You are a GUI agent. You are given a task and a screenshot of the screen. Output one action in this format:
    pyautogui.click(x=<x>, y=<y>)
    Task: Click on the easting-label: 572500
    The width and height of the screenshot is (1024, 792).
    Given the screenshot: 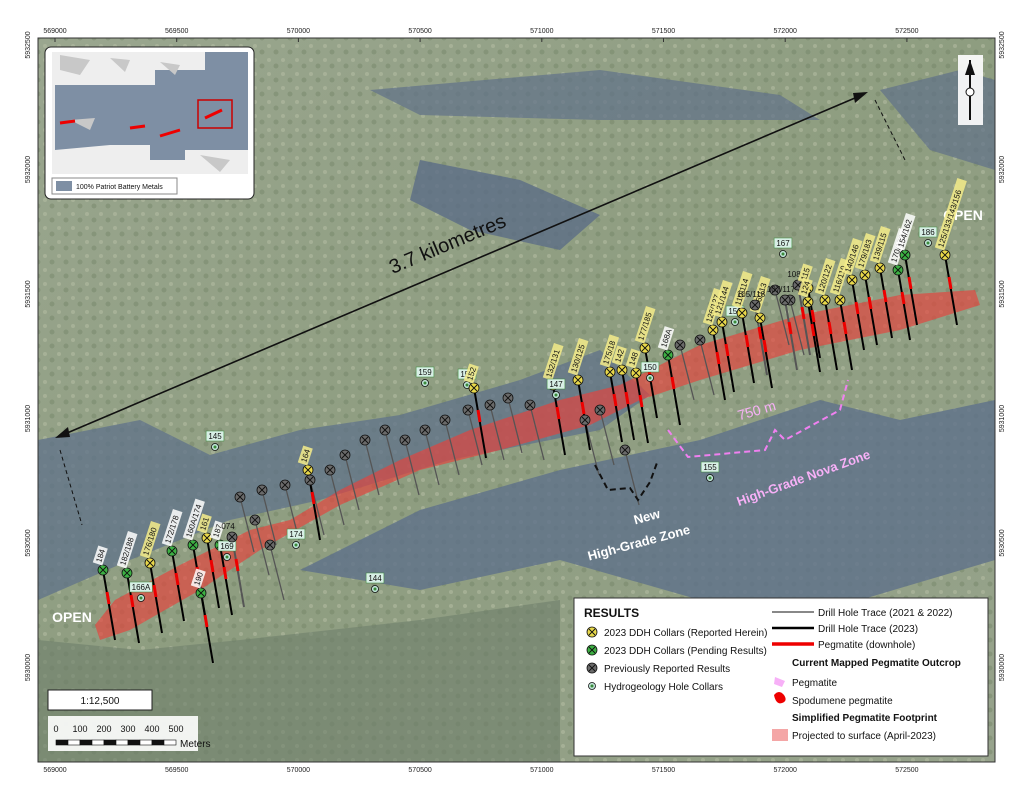 What is the action you would take?
    pyautogui.click(x=906, y=31)
    